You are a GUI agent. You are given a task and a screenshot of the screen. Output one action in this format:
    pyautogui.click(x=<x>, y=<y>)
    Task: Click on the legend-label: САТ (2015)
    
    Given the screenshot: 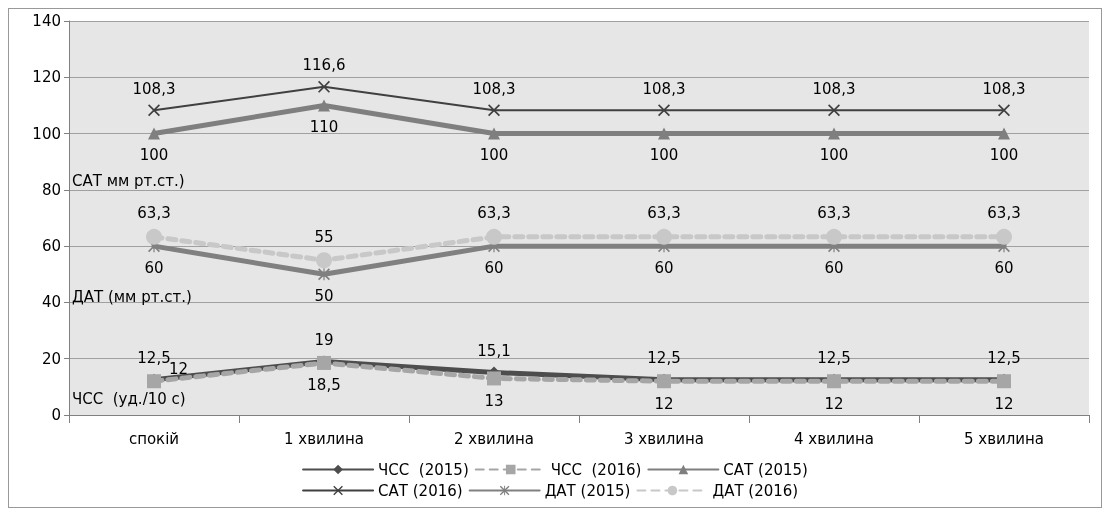 What is the action you would take?
    pyautogui.click(x=765, y=469)
    